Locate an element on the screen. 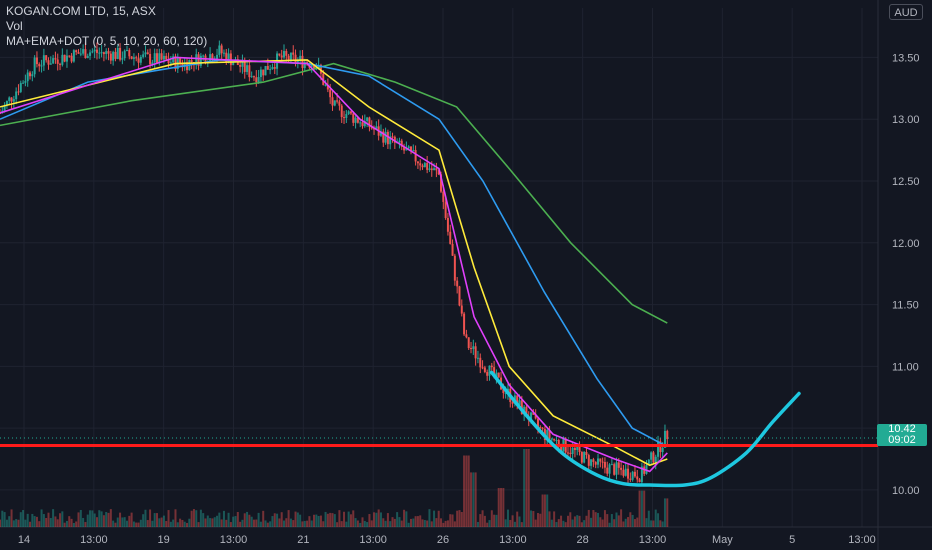  cup-pattern-curve is located at coordinates (645, 429).